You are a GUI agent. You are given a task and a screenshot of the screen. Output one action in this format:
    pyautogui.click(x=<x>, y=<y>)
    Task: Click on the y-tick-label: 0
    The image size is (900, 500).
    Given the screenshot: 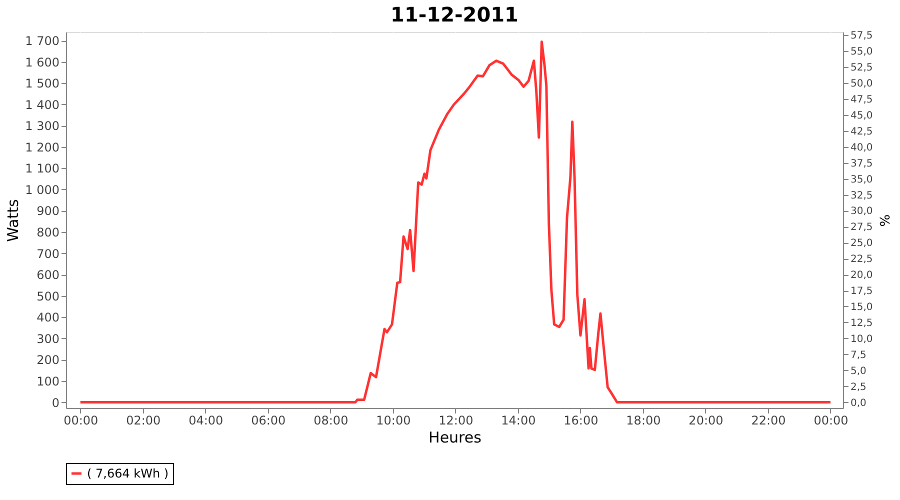 What is the action you would take?
    pyautogui.click(x=56, y=403)
    